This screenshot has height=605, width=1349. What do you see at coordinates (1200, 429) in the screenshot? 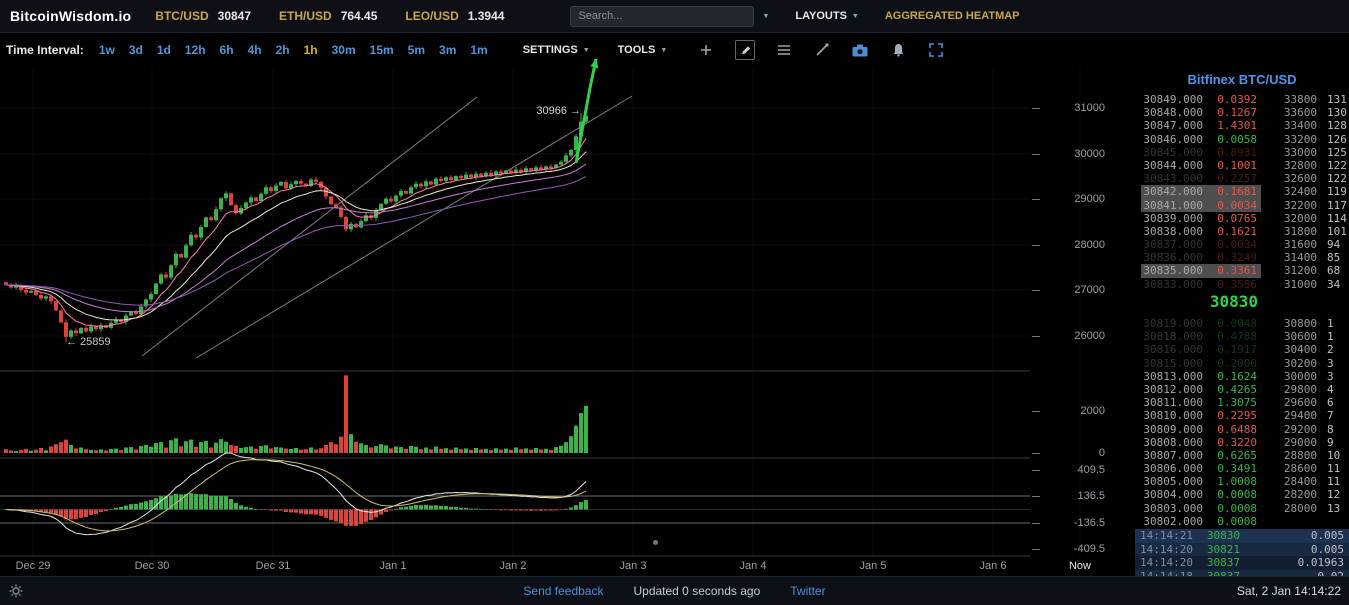
I see `bid-row: 30809.000 0.6488` at bounding box center [1200, 429].